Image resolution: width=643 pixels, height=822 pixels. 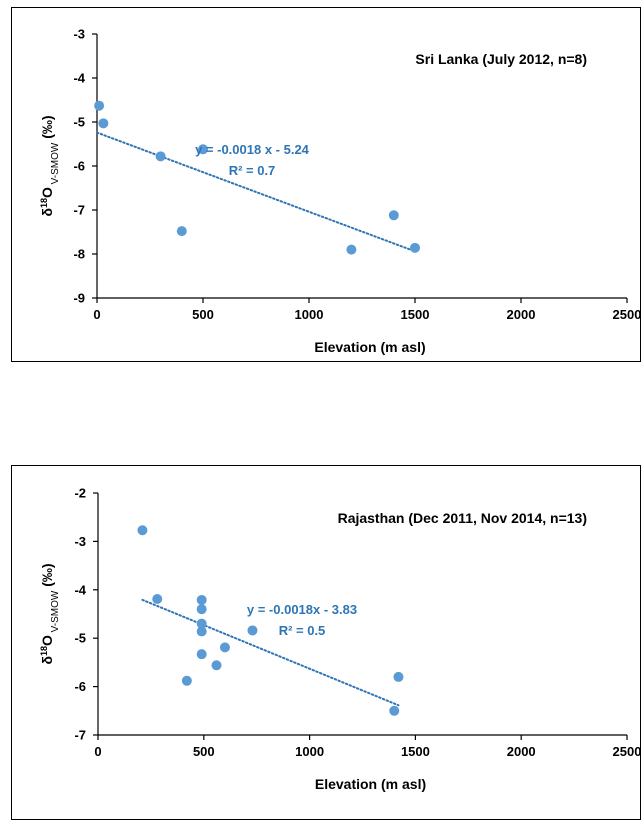 I want to click on trendline-equation: y = -0.0018 x - 5.24, so click(x=252, y=149).